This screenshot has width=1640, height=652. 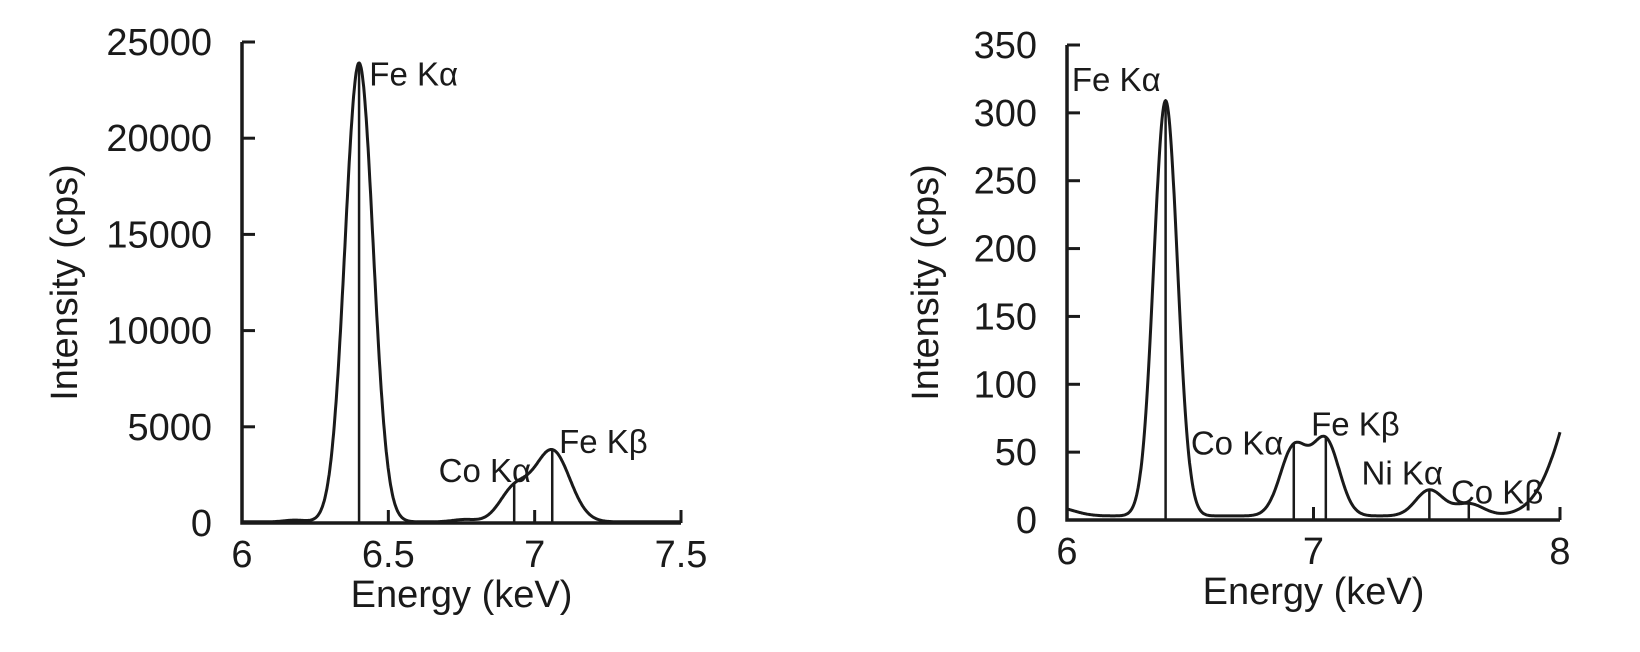 What do you see at coordinates (1005, 385) in the screenshot?
I see `y-tick-label: 100` at bounding box center [1005, 385].